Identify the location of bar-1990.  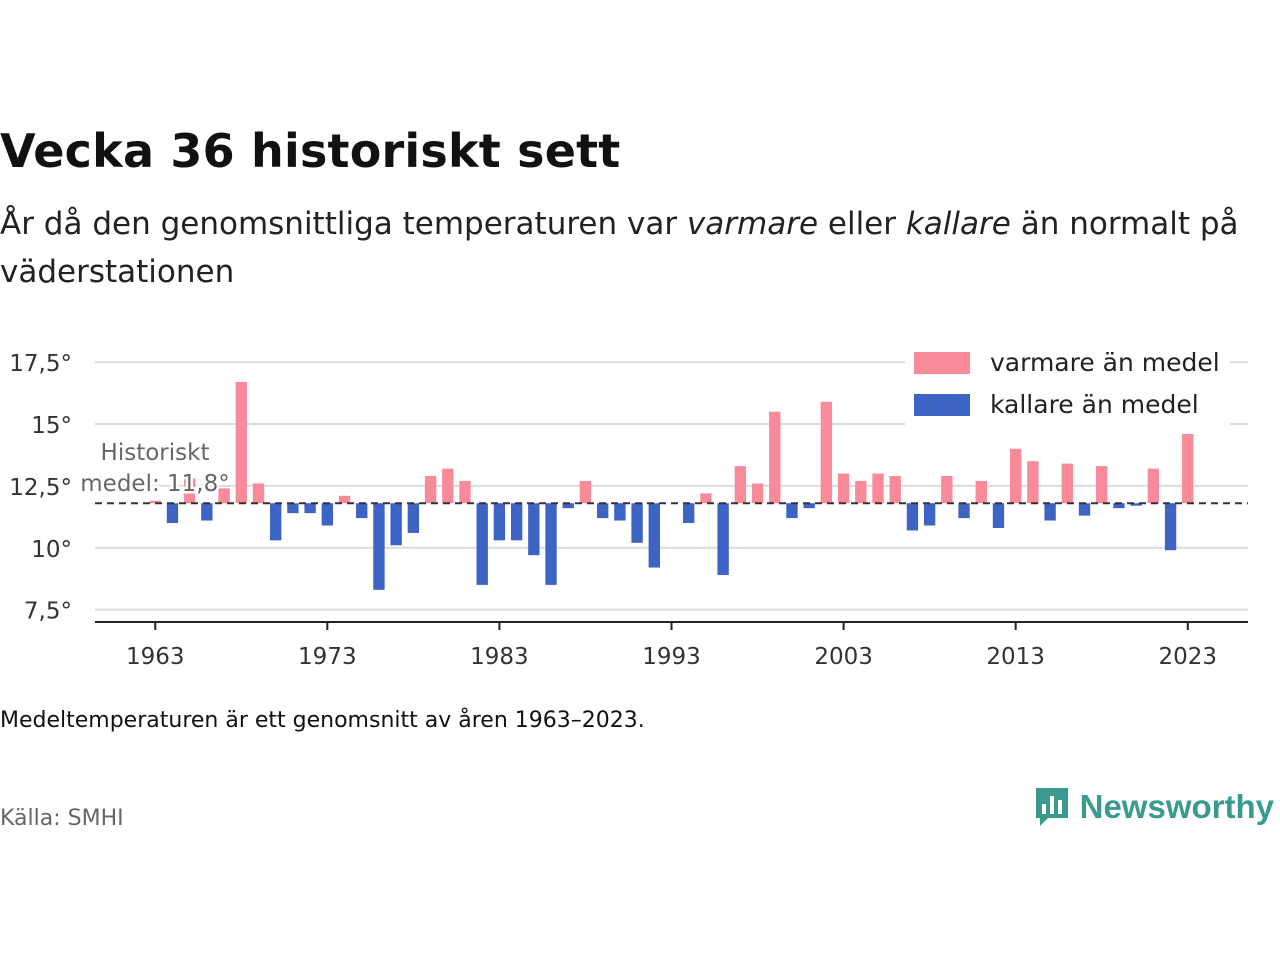
(620, 512).